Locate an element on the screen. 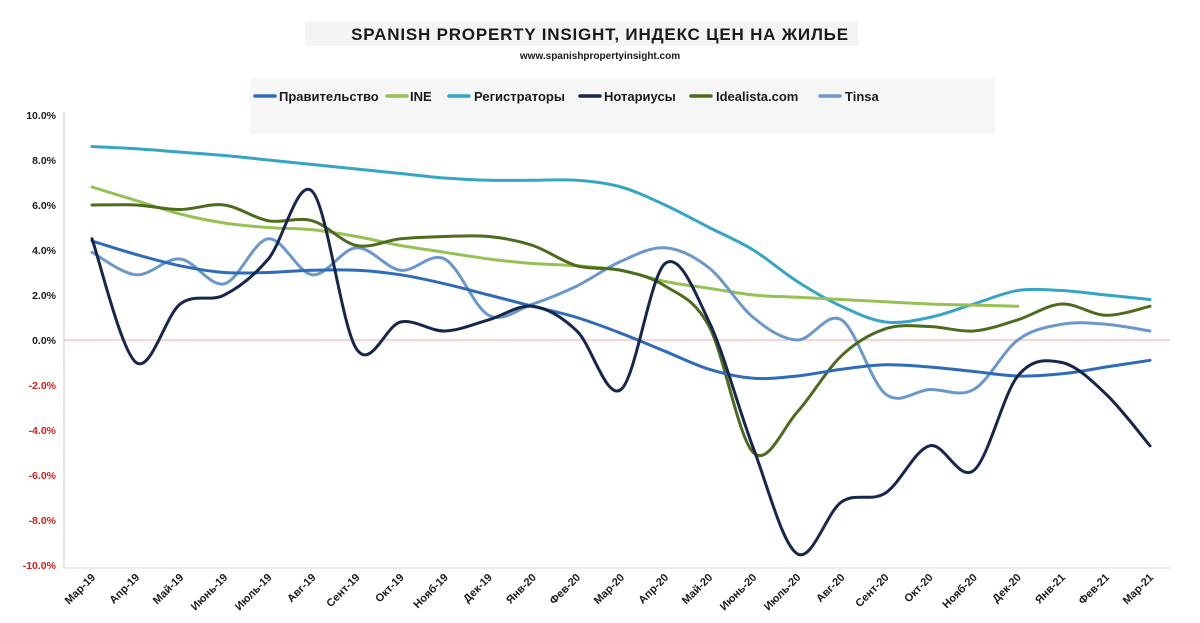 This screenshot has width=1200, height=623. x-tick-label: Дек-19 is located at coordinates (478, 589).